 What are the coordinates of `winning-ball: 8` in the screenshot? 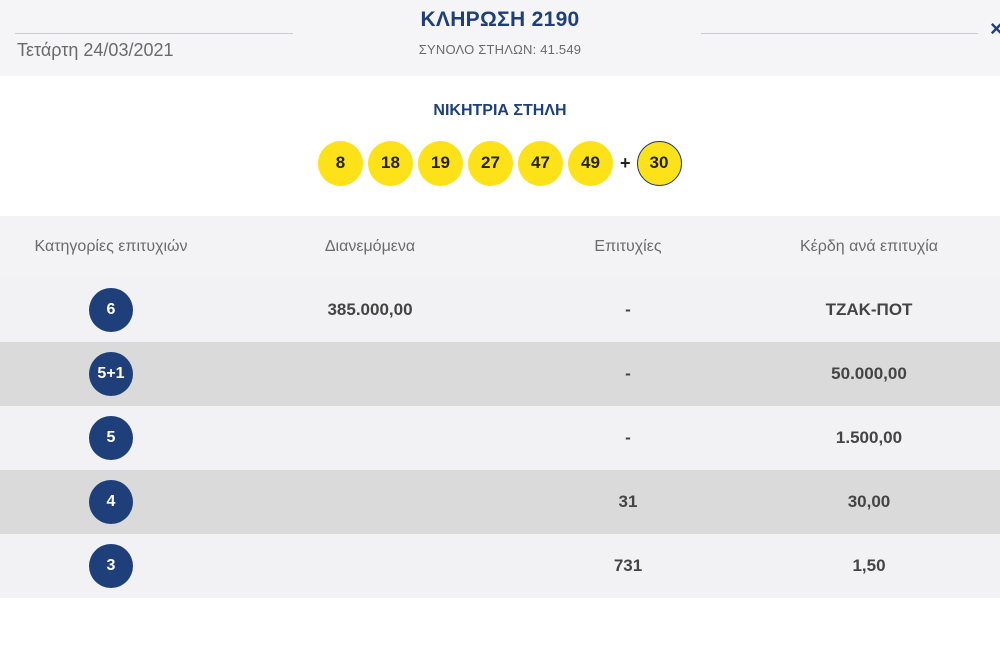 It's located at (340, 163).